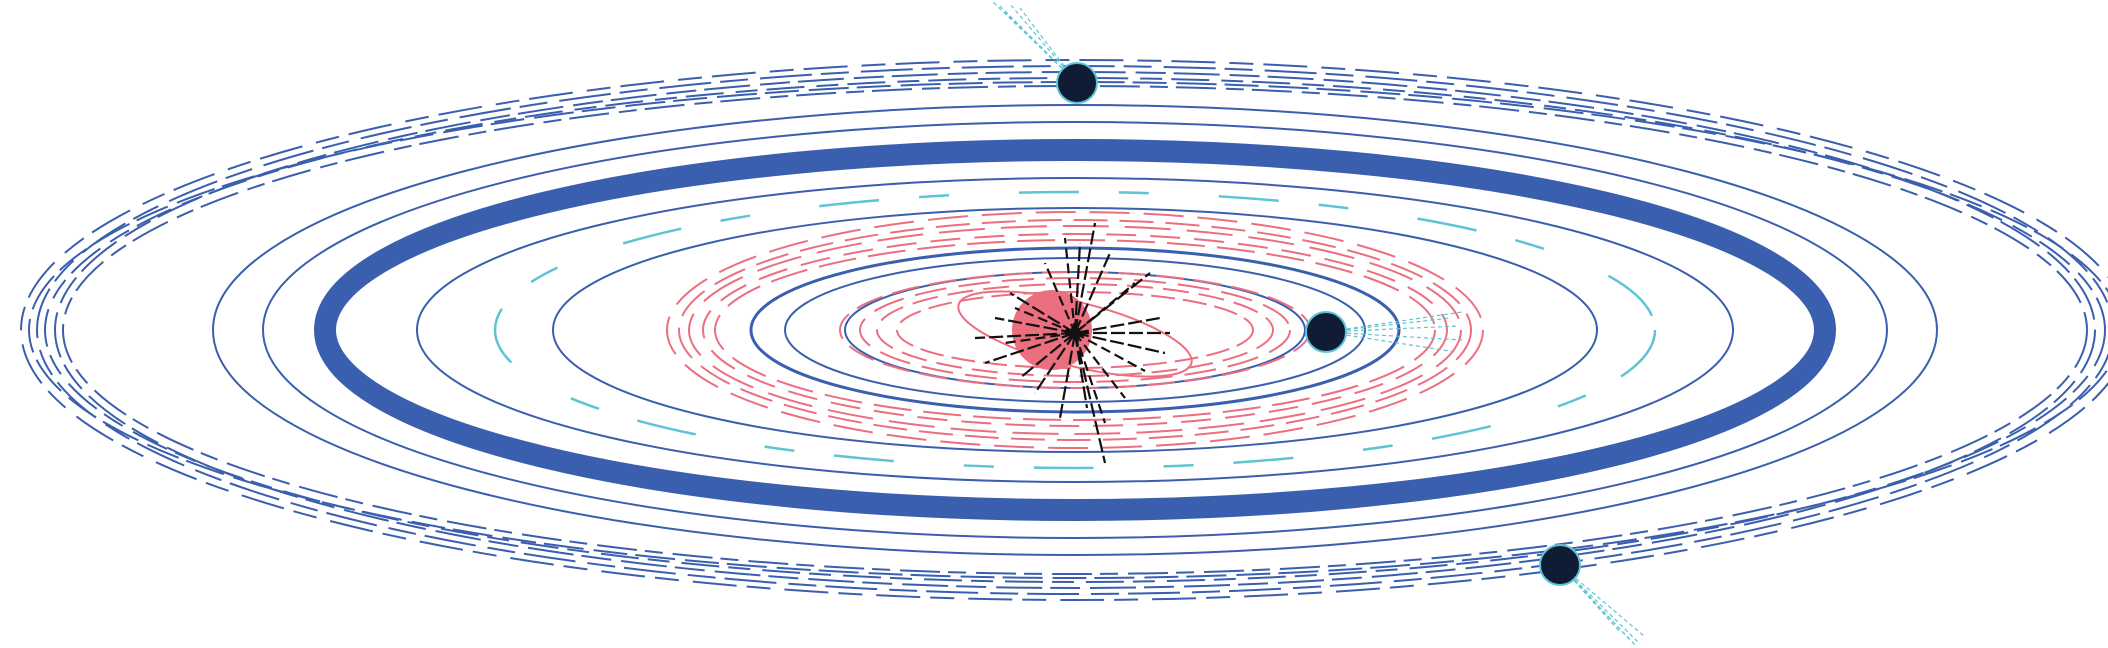 The width and height of the screenshot is (2108, 648). I want to click on planet-top, so click(1045, 52).